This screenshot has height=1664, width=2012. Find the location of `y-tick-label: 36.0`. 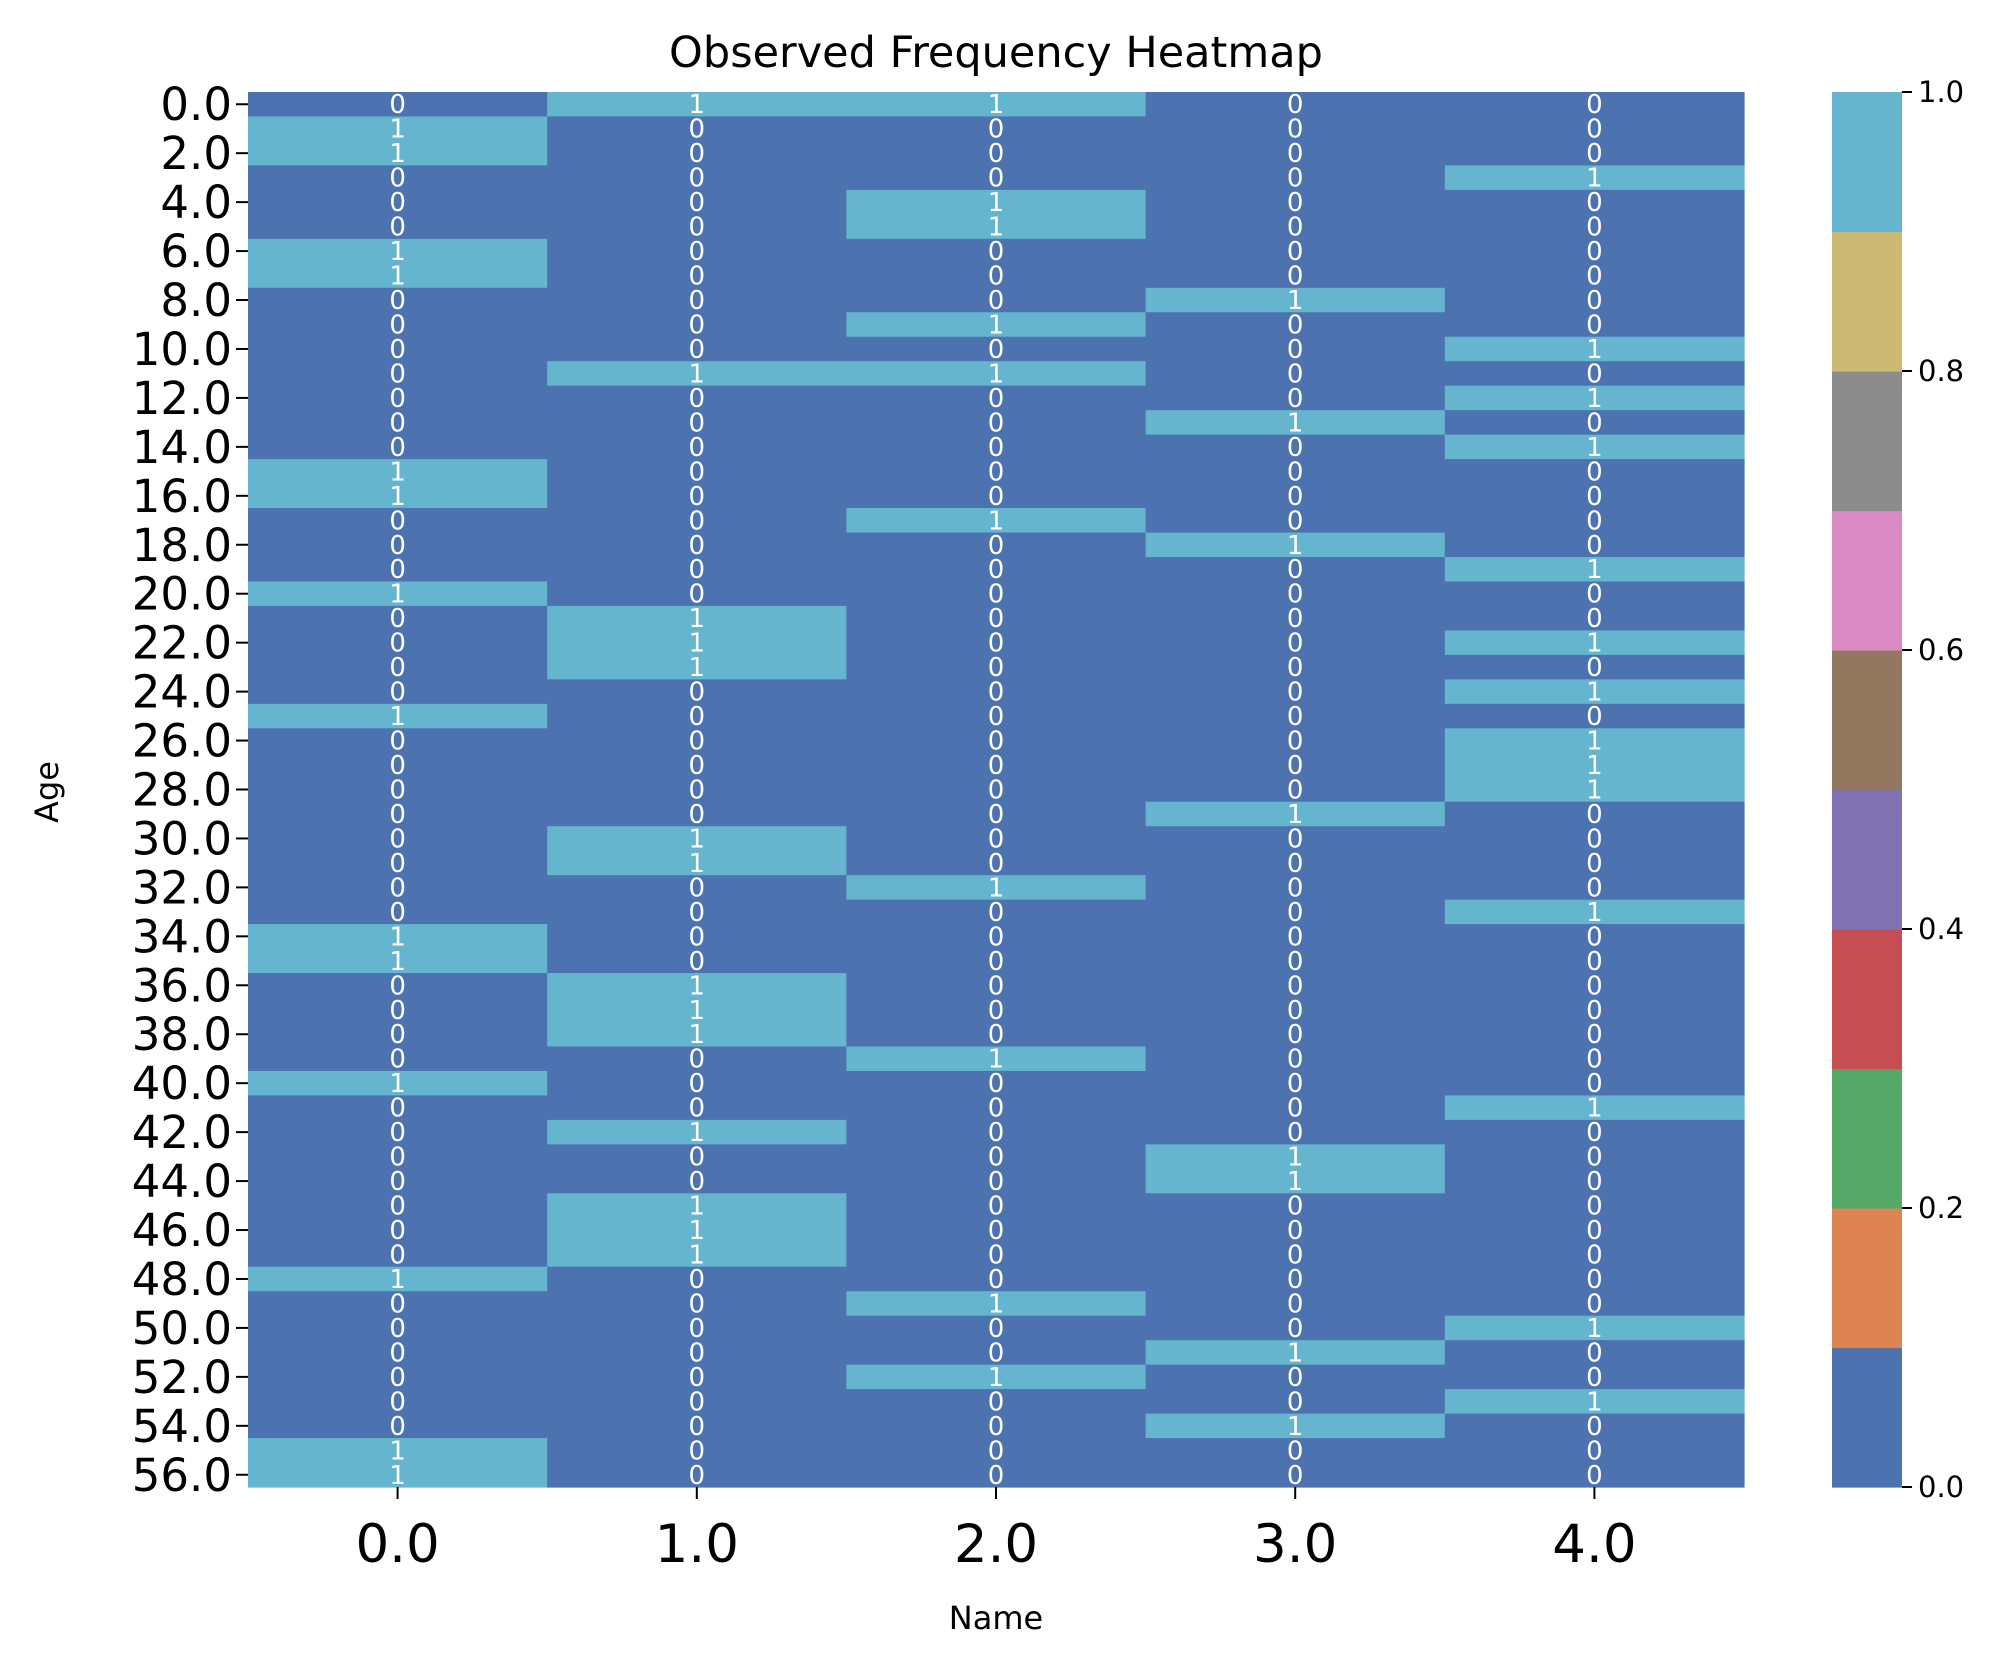

y-tick-label: 36.0 is located at coordinates (182, 985).